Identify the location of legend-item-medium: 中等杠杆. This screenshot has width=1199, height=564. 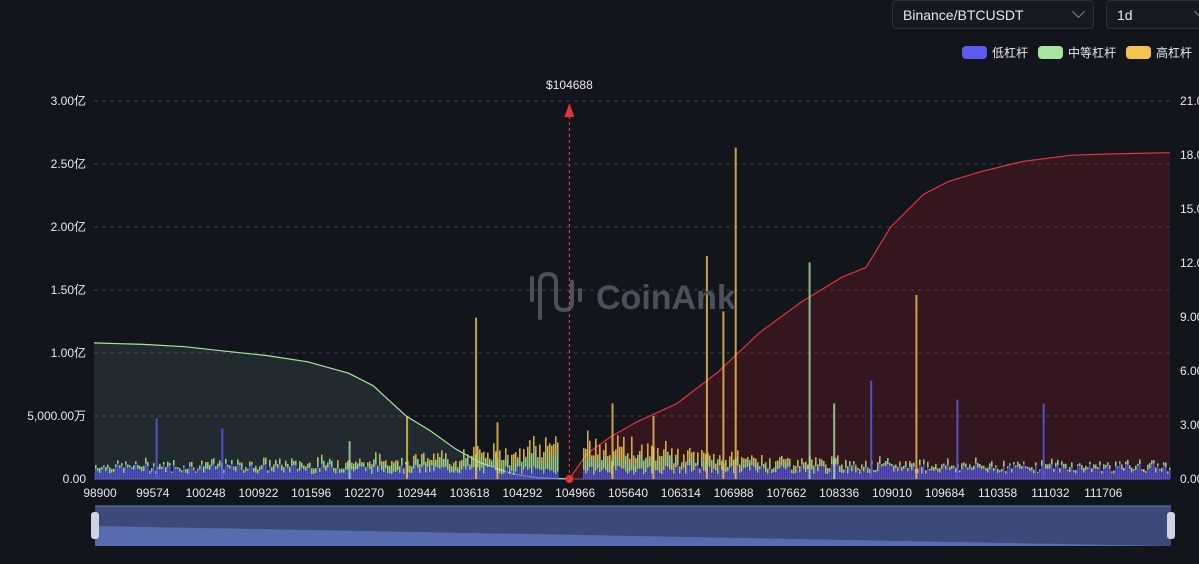
(1077, 52).